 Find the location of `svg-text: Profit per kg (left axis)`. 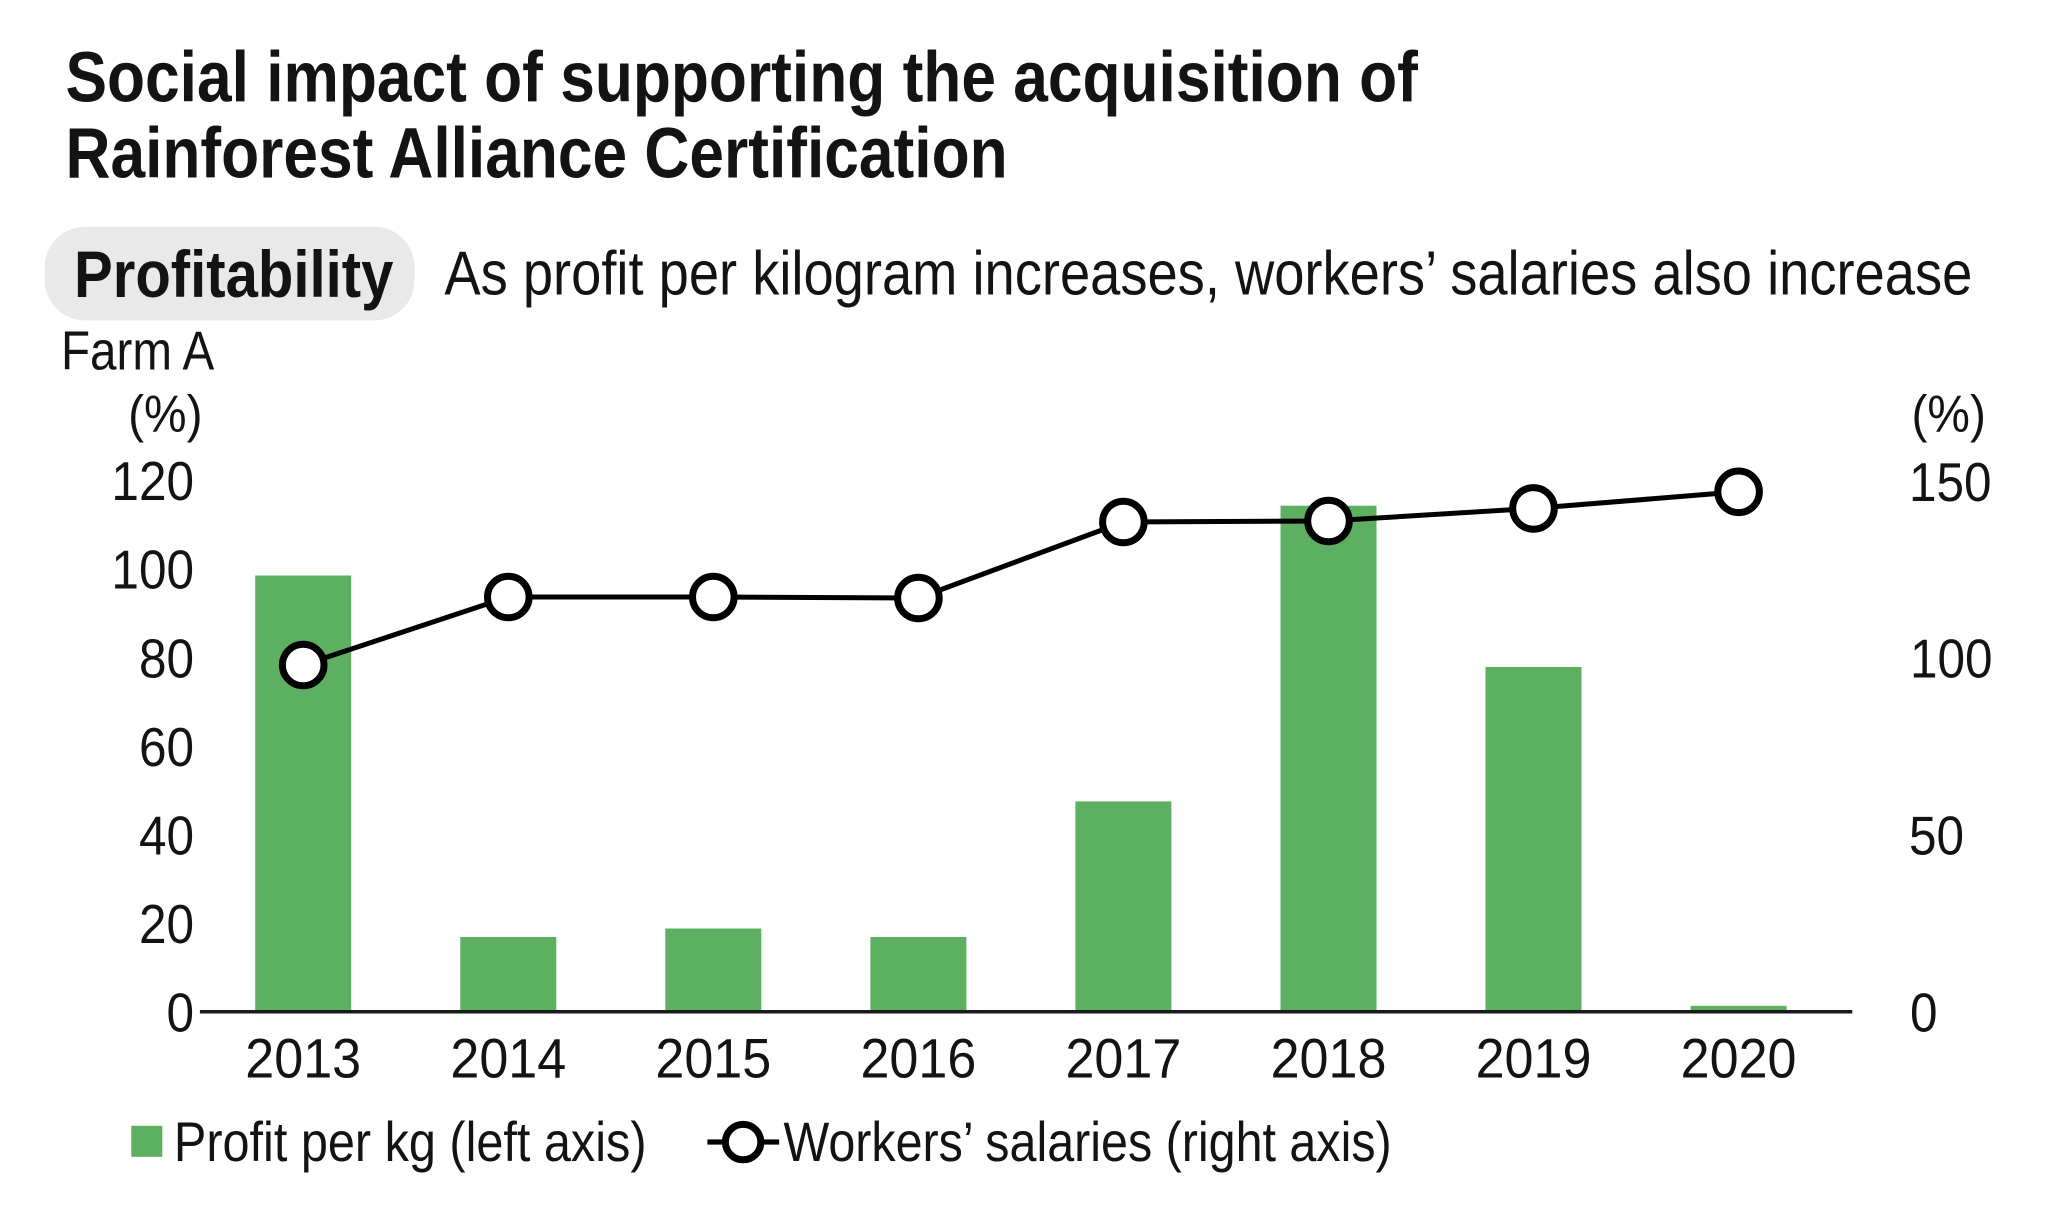

svg-text: Profit per kg (left axis) is located at coordinates (410, 1143).